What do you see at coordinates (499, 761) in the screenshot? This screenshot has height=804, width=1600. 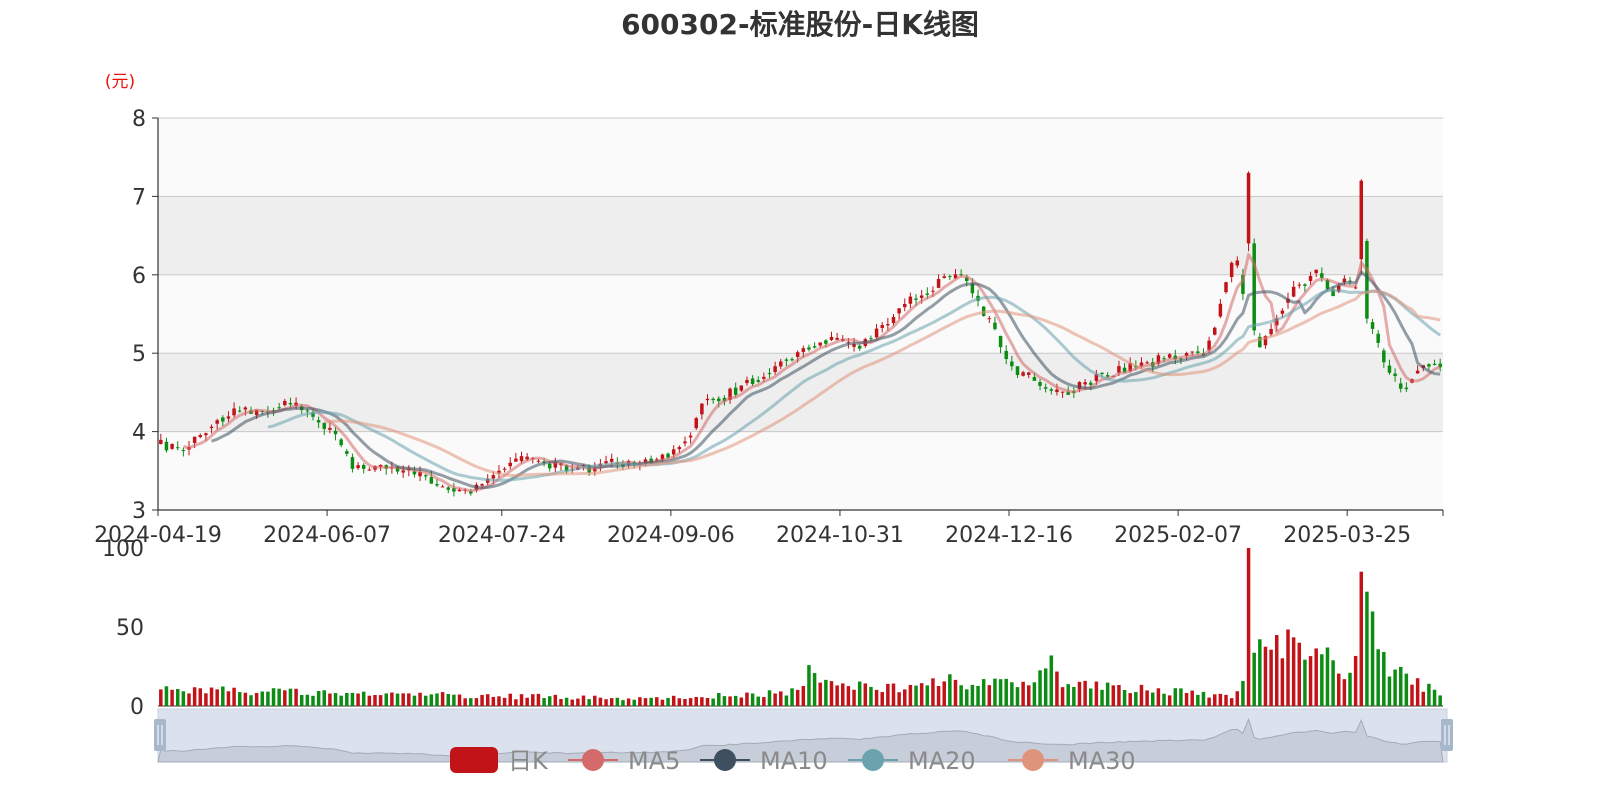 I see `legend-item-日k: 日K` at bounding box center [499, 761].